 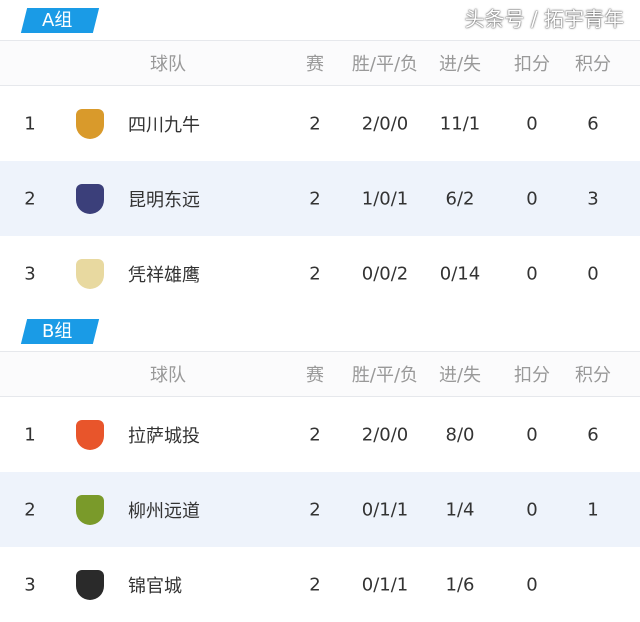 I want to click on cell-goals: 11/1, so click(x=460, y=123).